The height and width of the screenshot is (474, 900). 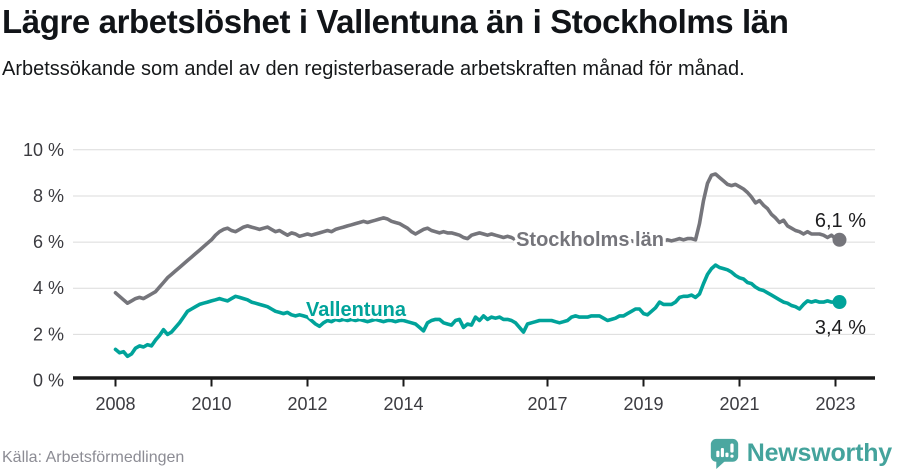 I want to click on series-end-value-stockholms-lan: 6,1 %, so click(x=840, y=221).